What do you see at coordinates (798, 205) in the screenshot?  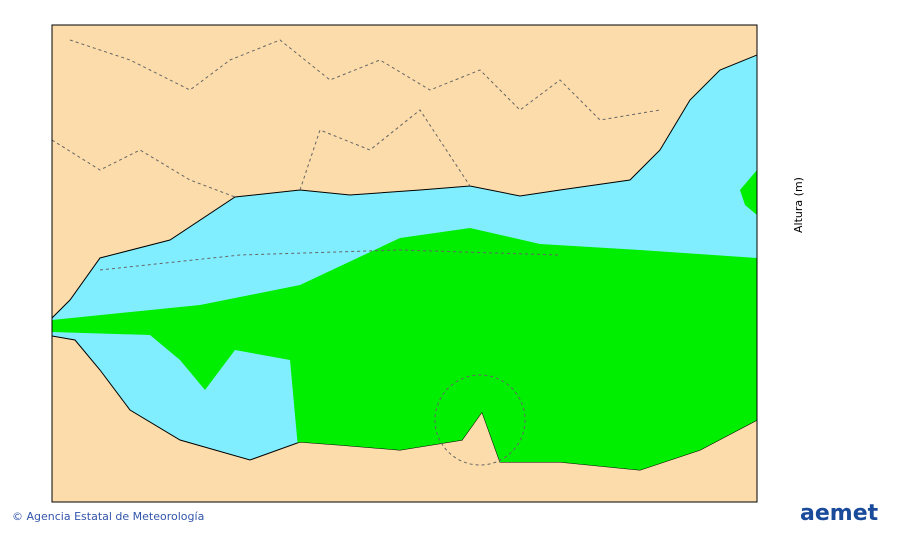 I see `colorbar-title: Altura (m)` at bounding box center [798, 205].